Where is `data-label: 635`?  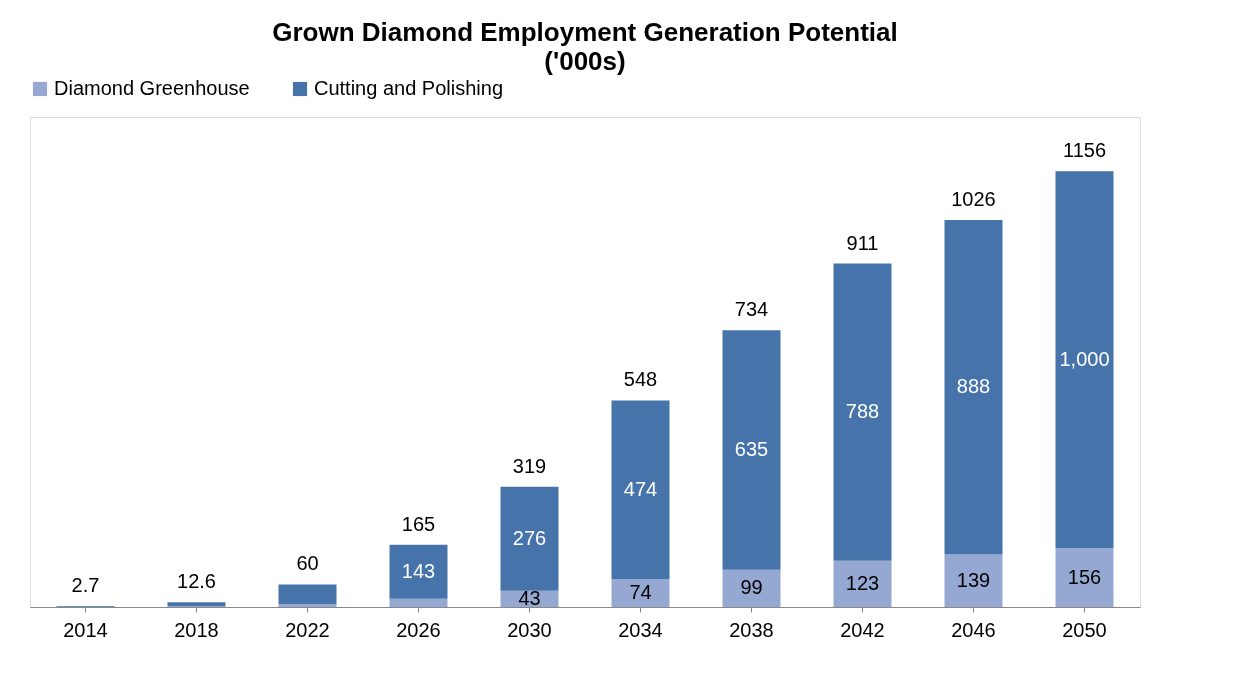
data-label: 635 is located at coordinates (751, 449).